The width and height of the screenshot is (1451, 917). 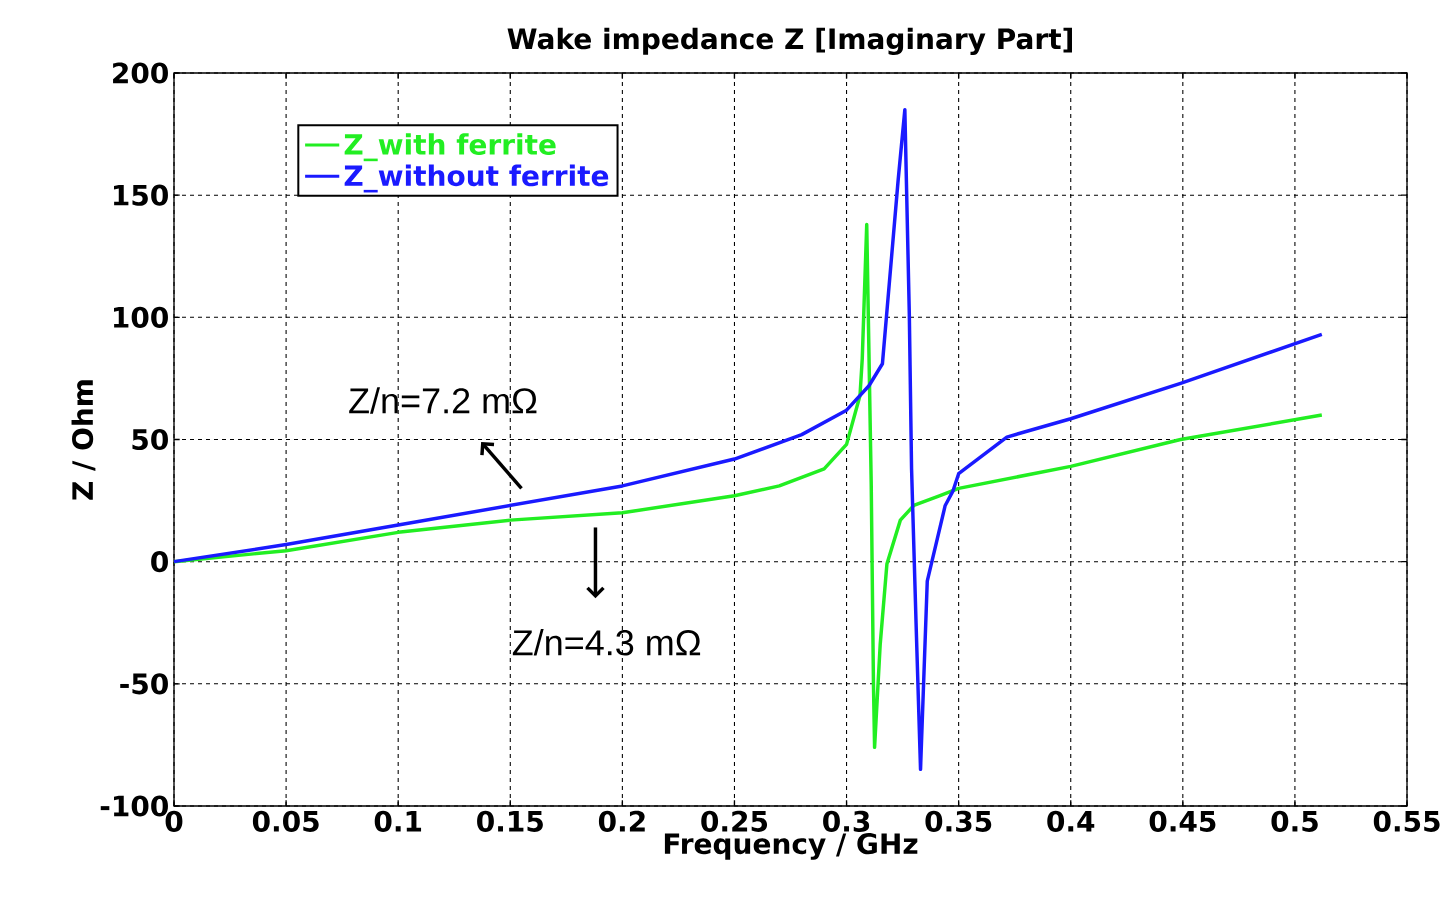 I want to click on x-tick-label: 0.05, so click(x=285, y=821).